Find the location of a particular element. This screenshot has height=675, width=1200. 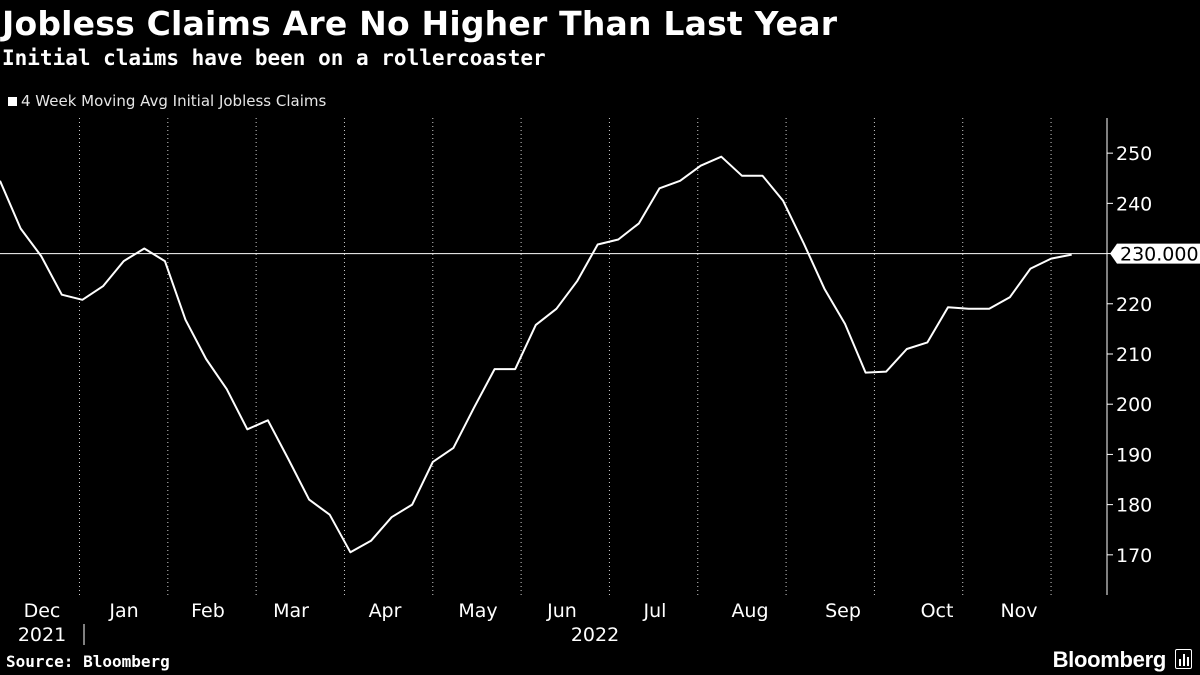

x-tick-label: Feb is located at coordinates (208, 611).